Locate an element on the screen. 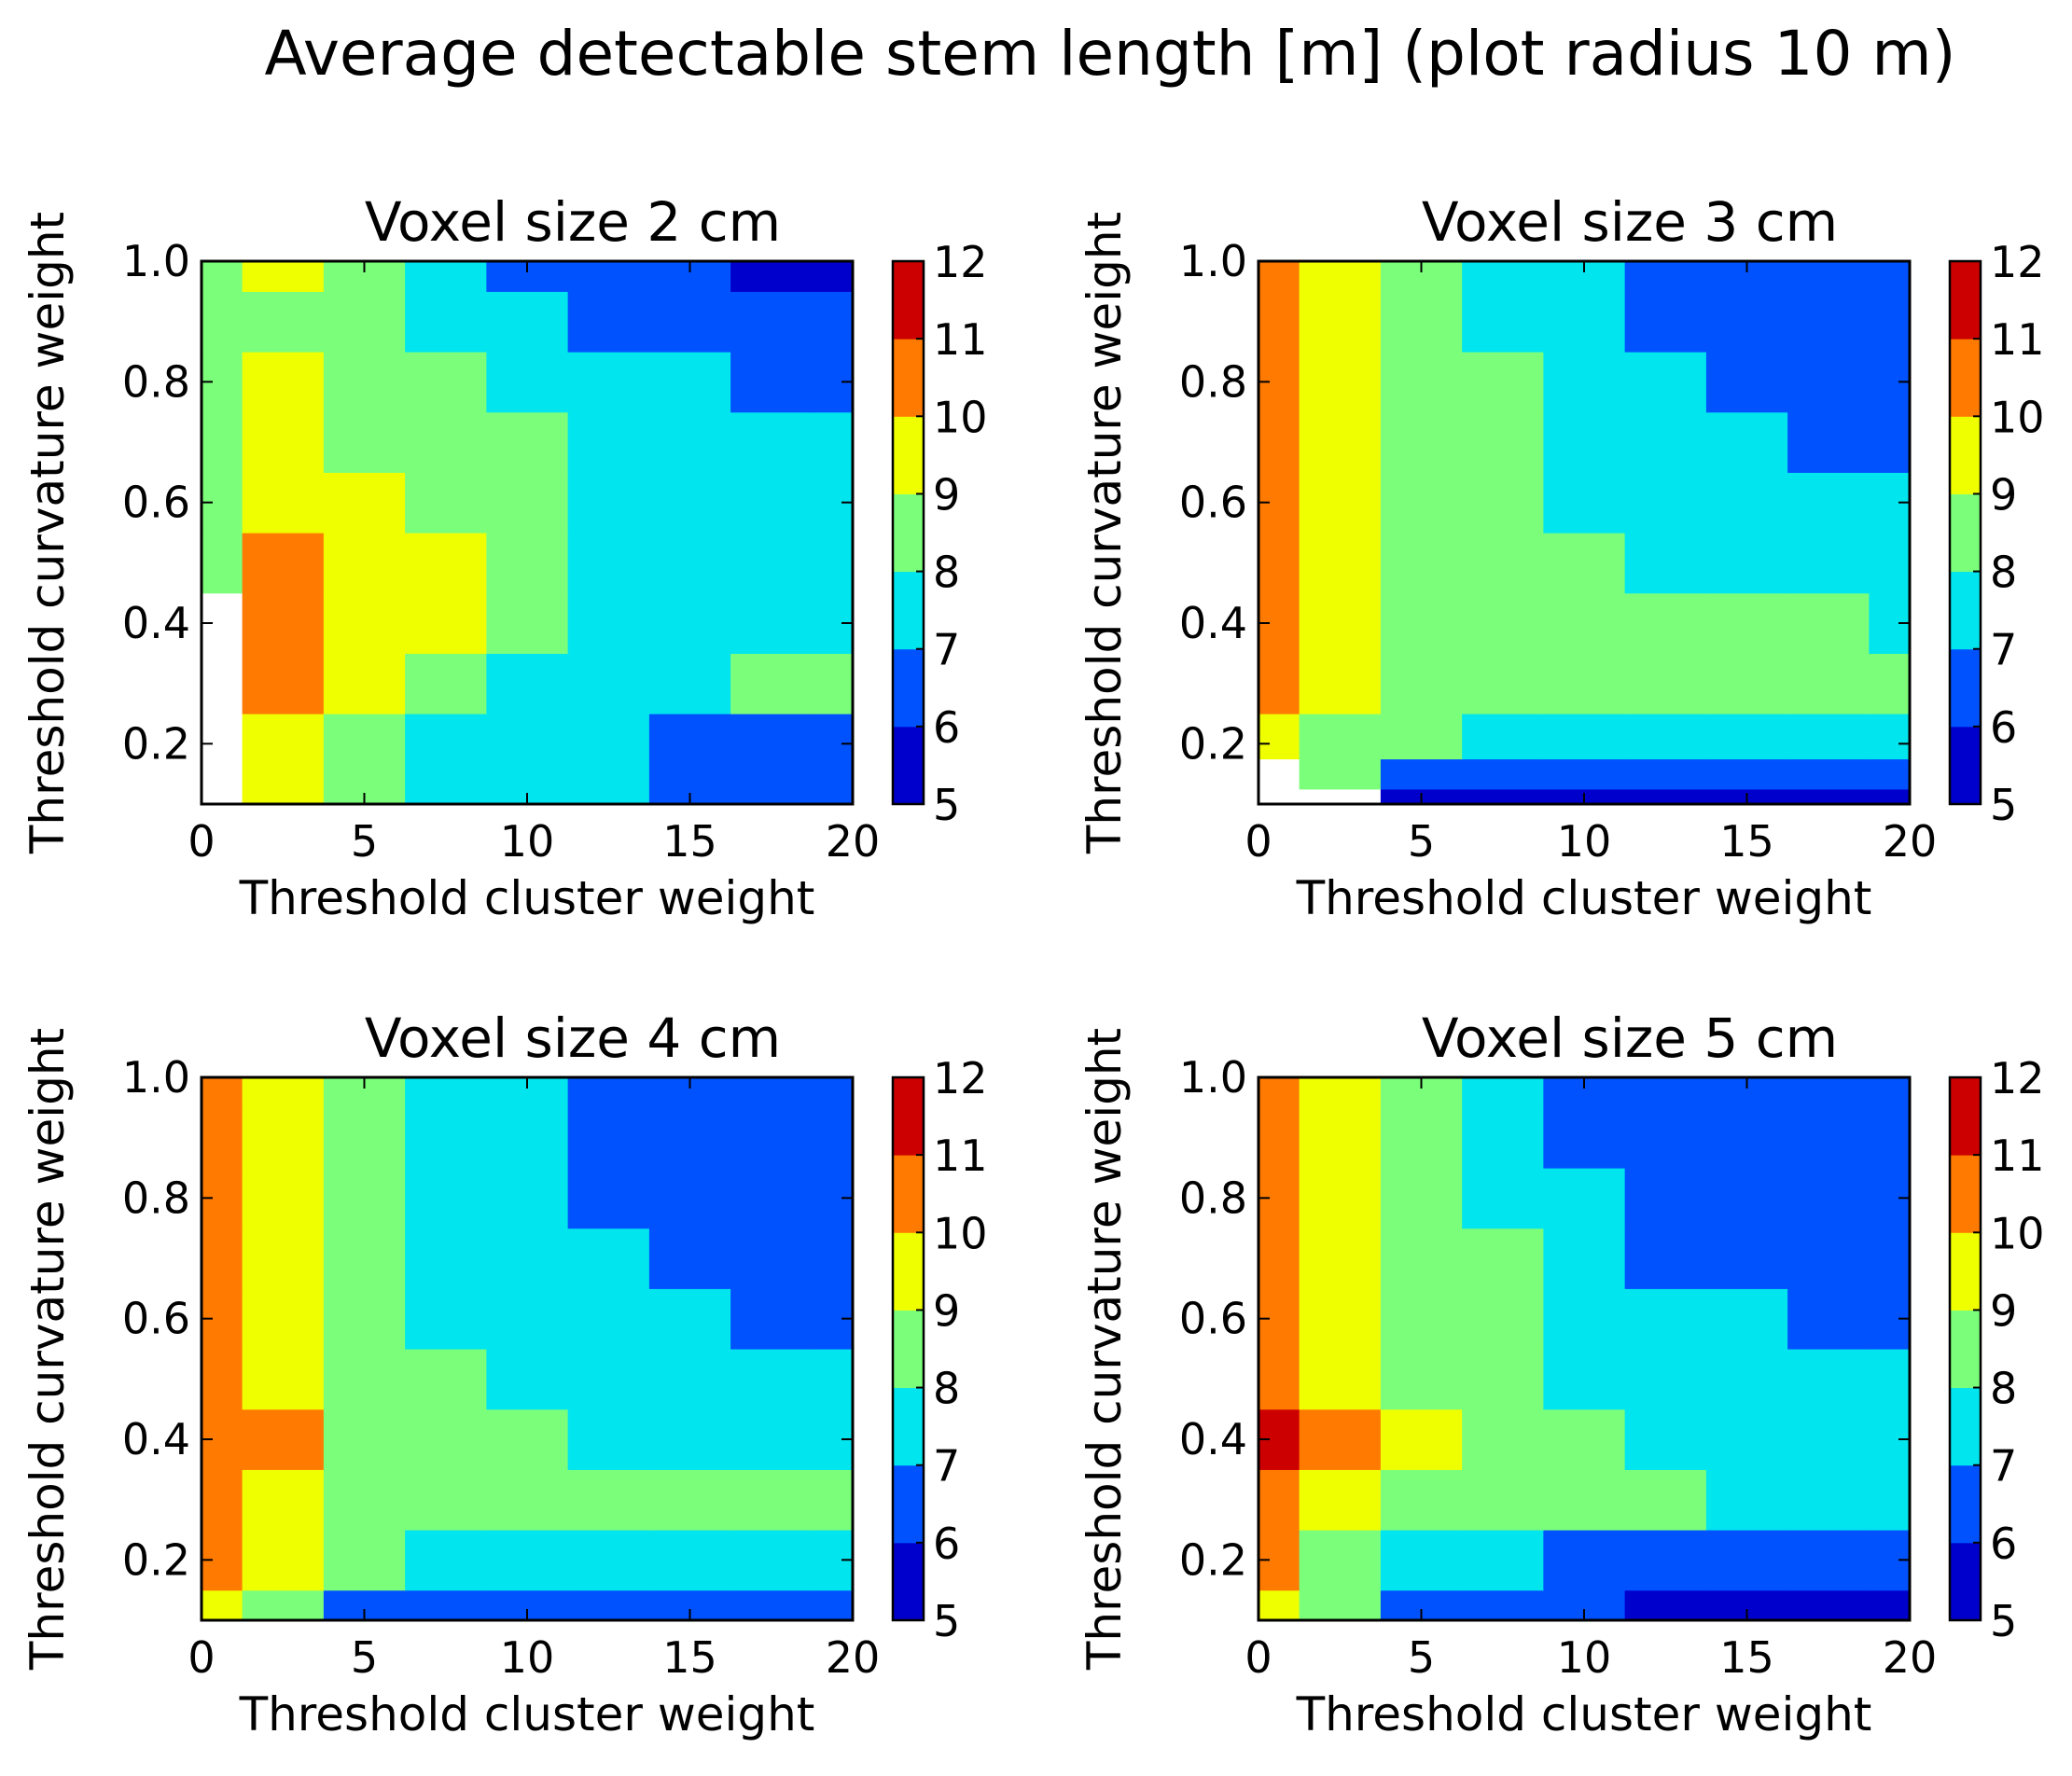  y-tick-label: 0.6 is located at coordinates (1213, 1319).